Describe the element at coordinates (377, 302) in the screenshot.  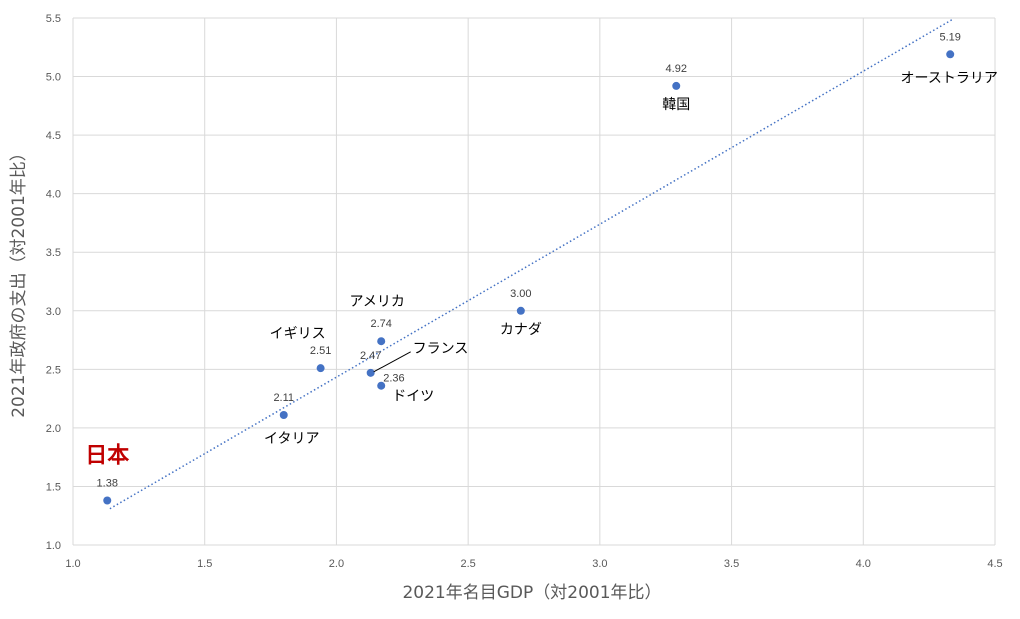
I see `point-name-label: アメリカ` at that location.